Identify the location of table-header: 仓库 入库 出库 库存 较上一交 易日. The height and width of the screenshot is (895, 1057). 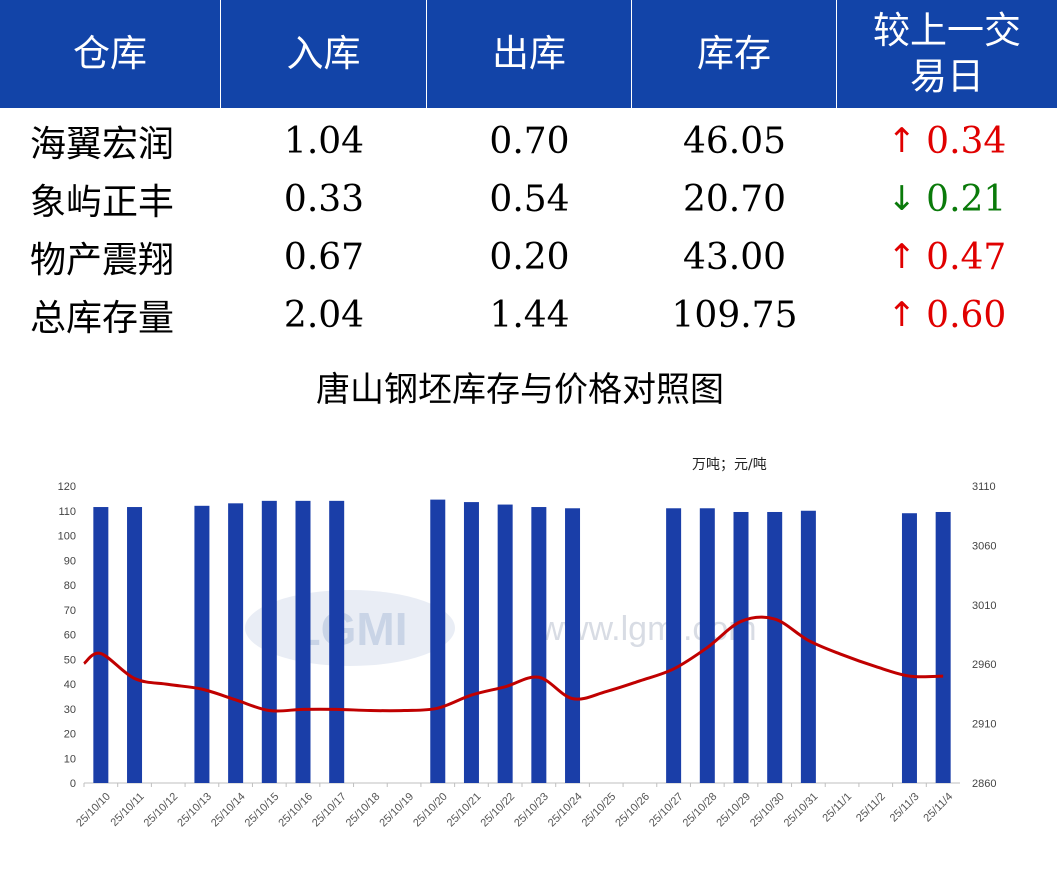
(528, 54).